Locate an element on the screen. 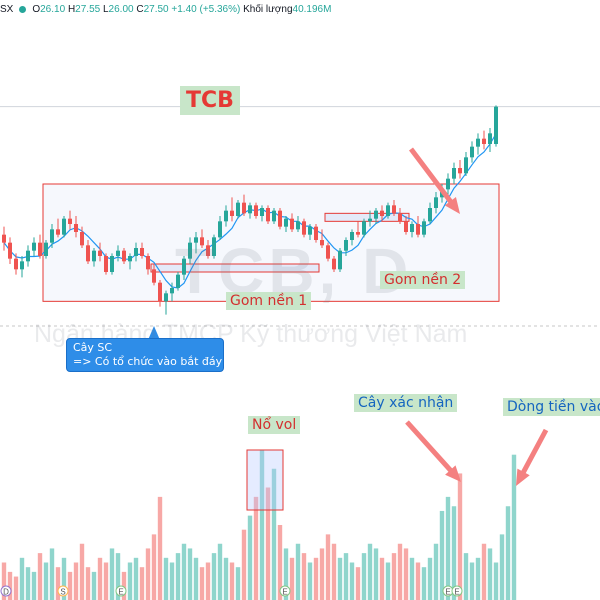  volume-label: Khối lượng is located at coordinates (268, 9).